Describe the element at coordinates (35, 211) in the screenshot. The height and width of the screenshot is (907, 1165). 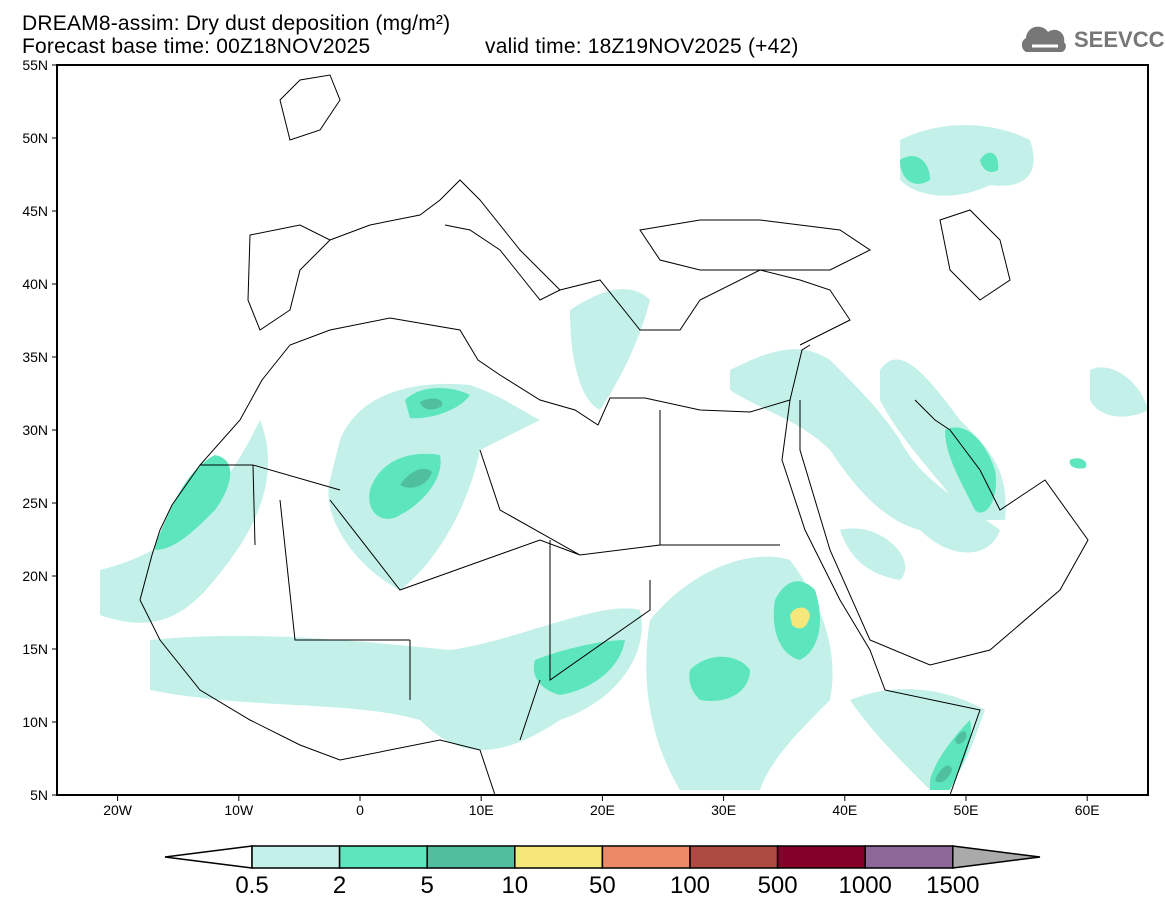
I see `lat-label: 45N` at that location.